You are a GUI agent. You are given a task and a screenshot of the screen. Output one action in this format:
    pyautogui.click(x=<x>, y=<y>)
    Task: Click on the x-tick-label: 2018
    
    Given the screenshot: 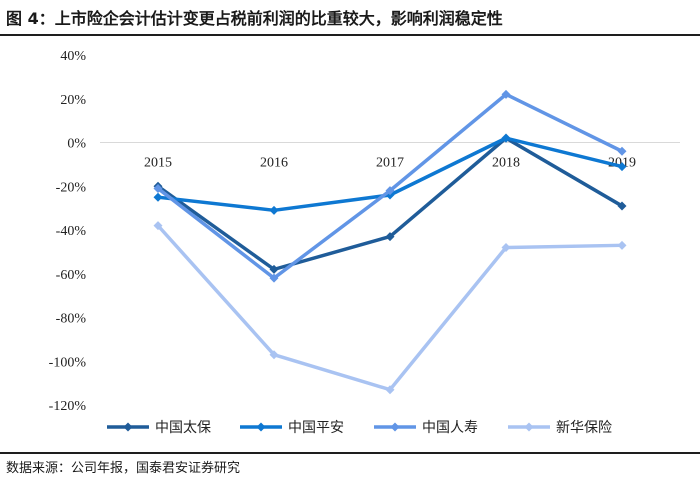 What is the action you would take?
    pyautogui.click(x=506, y=163)
    